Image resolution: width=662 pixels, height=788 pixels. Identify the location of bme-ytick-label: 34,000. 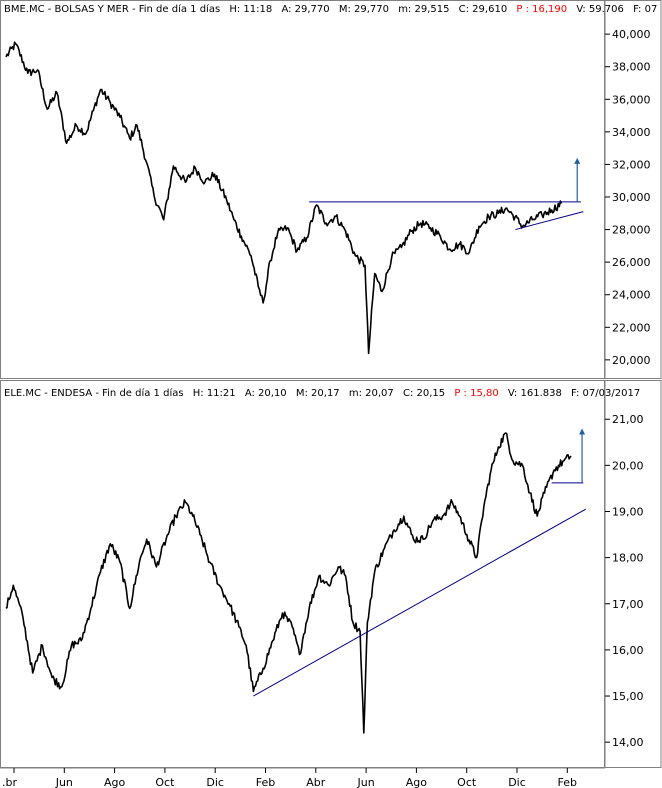
(631, 132).